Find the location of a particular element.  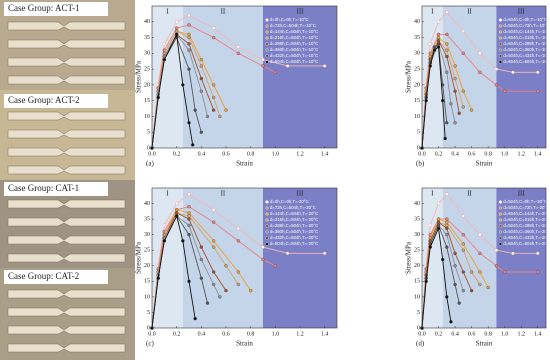

legend-label: d=288h,C=504h,T=-10°C is located at coordinates (294, 43).